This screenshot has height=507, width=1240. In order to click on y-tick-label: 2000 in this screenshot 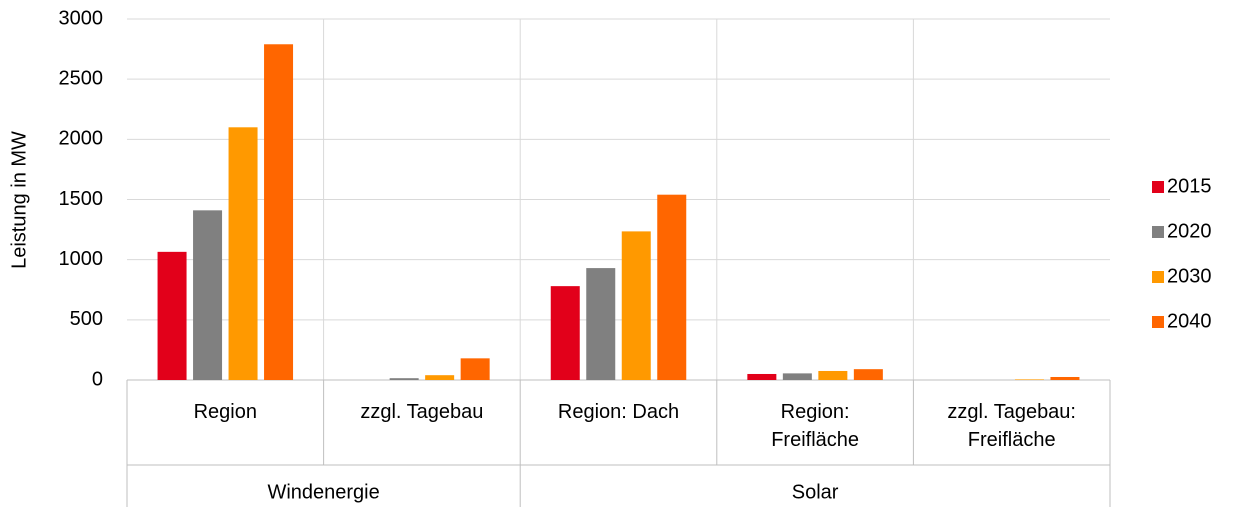, I will do `click(81, 139)`.